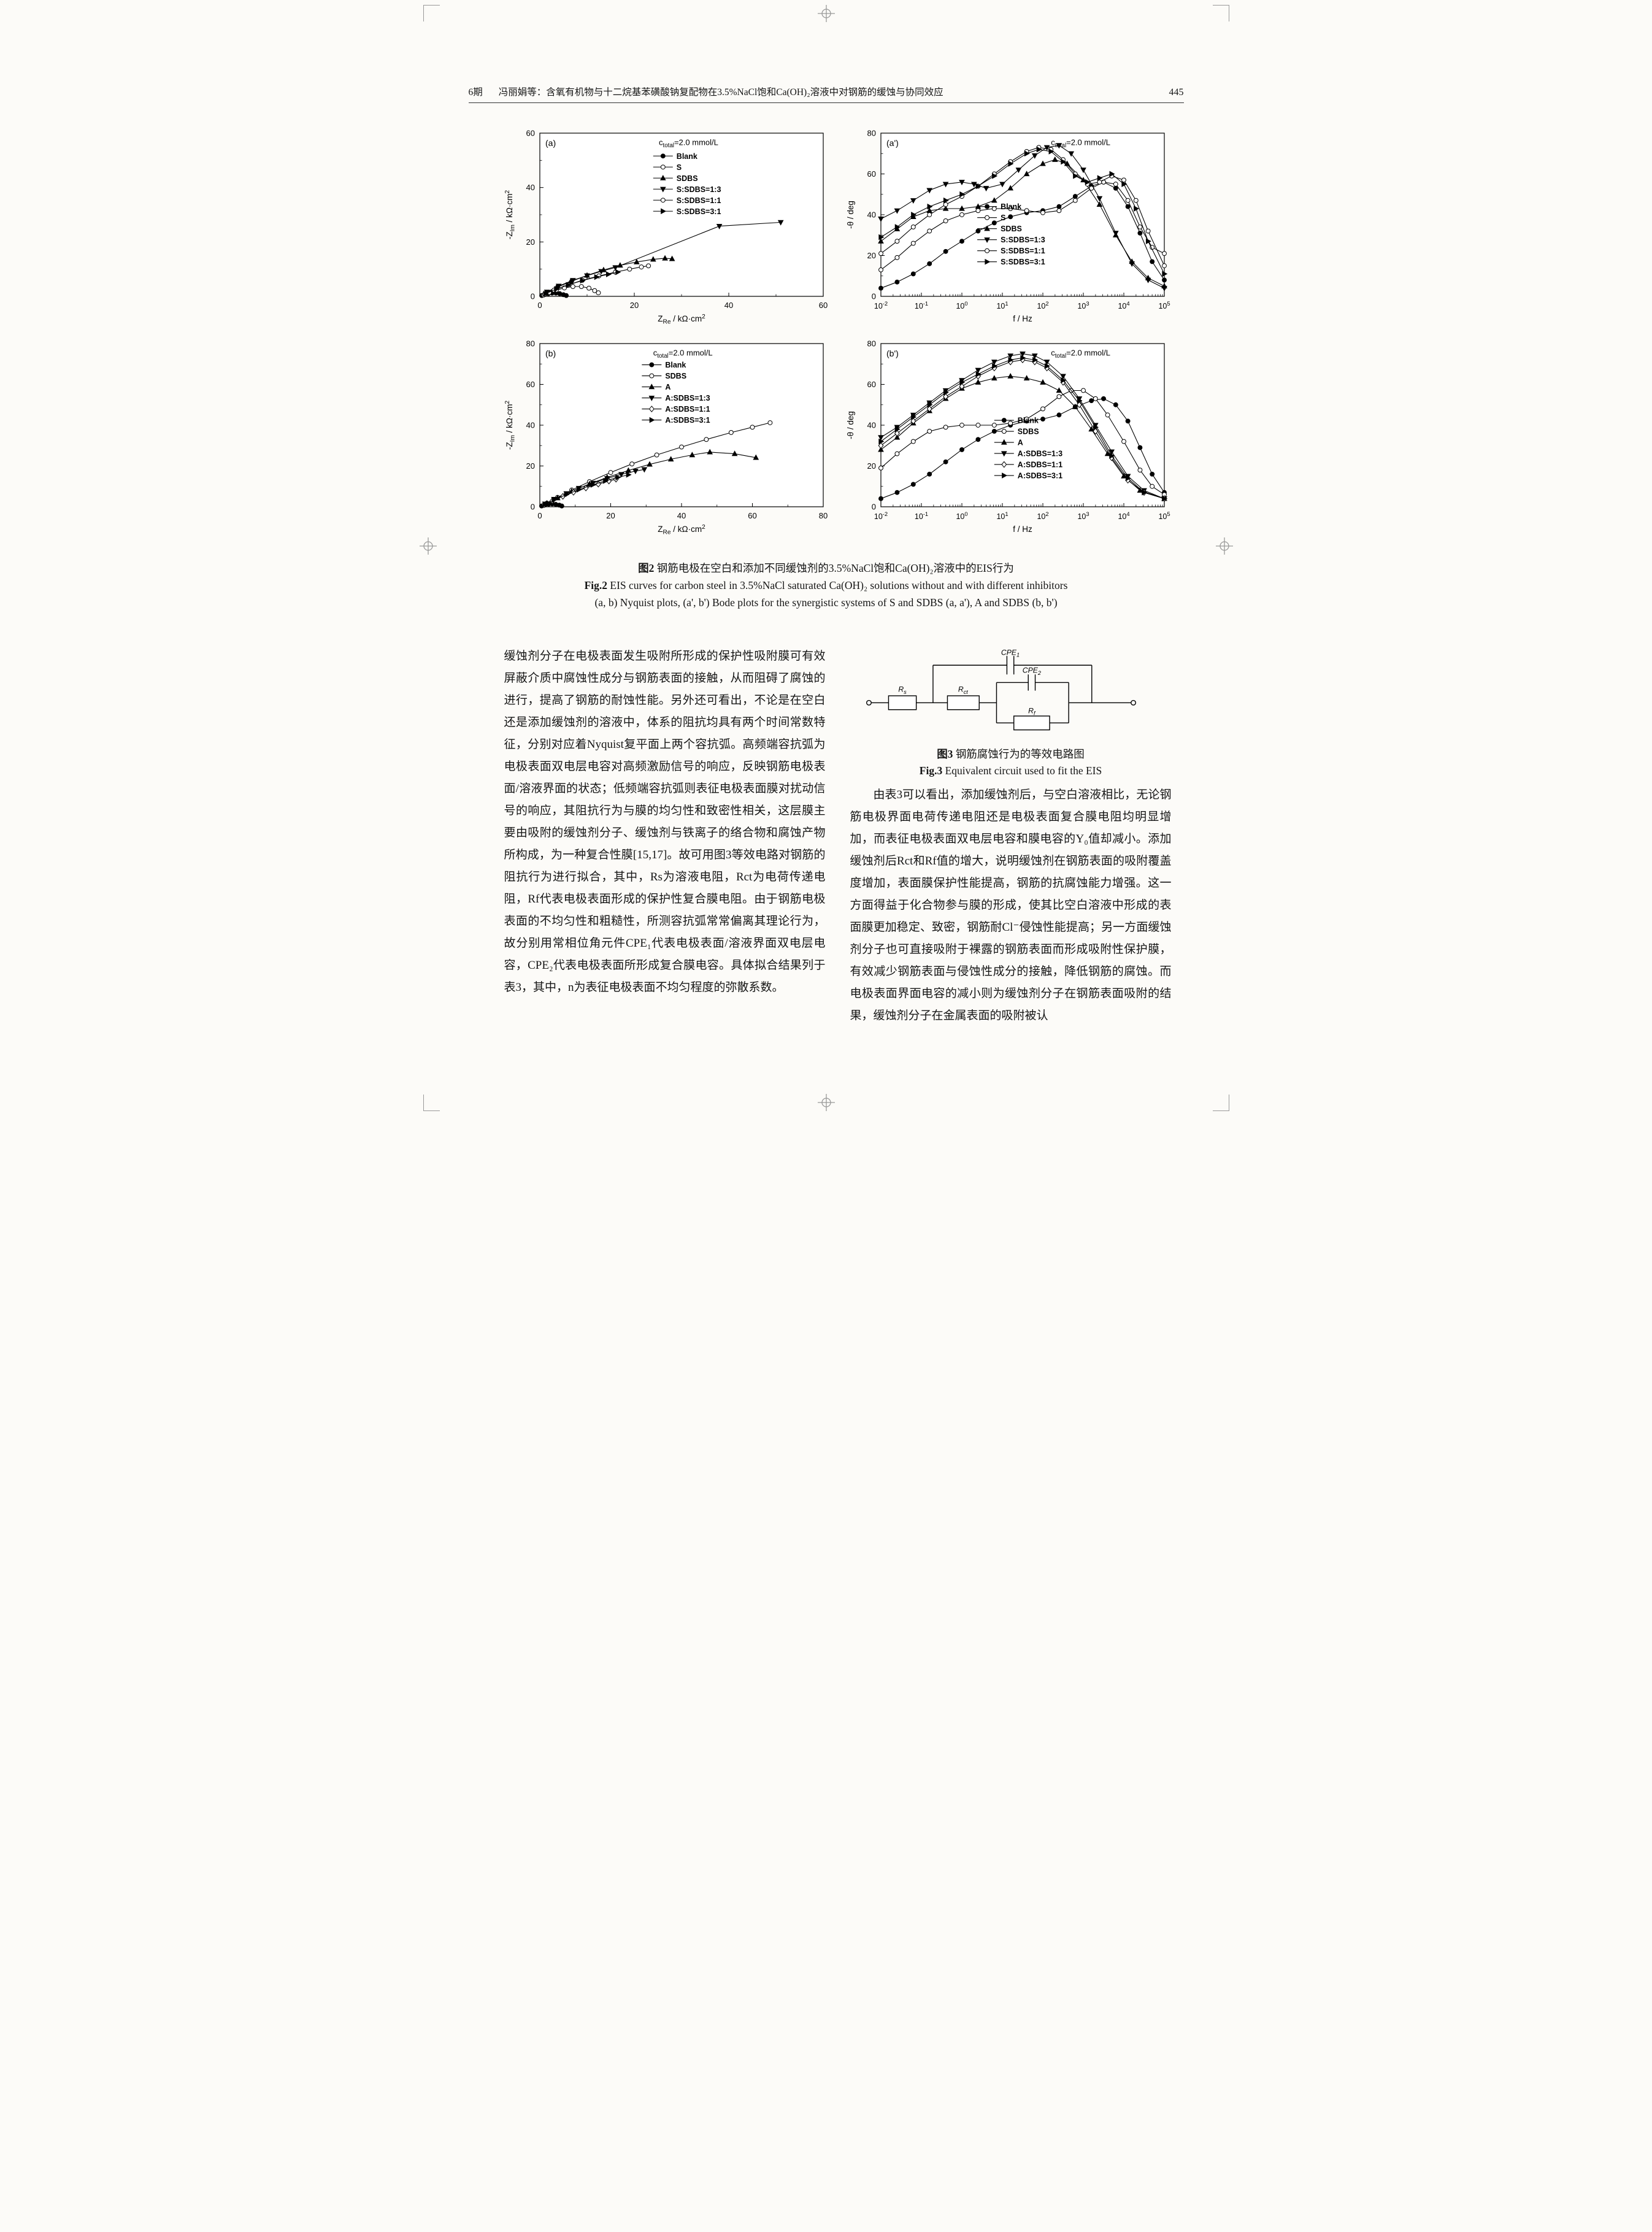 The image size is (1652, 2232). Describe the element at coordinates (1176, 92) in the screenshot. I see `header-page-number: 445` at that location.